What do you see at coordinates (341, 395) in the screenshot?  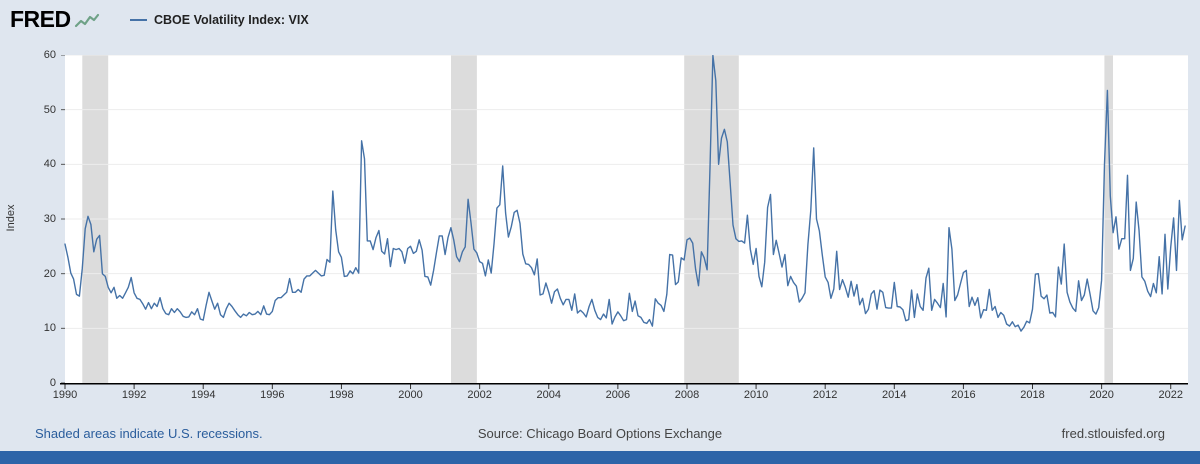 I see `x-axis-tick-label: 1998` at bounding box center [341, 395].